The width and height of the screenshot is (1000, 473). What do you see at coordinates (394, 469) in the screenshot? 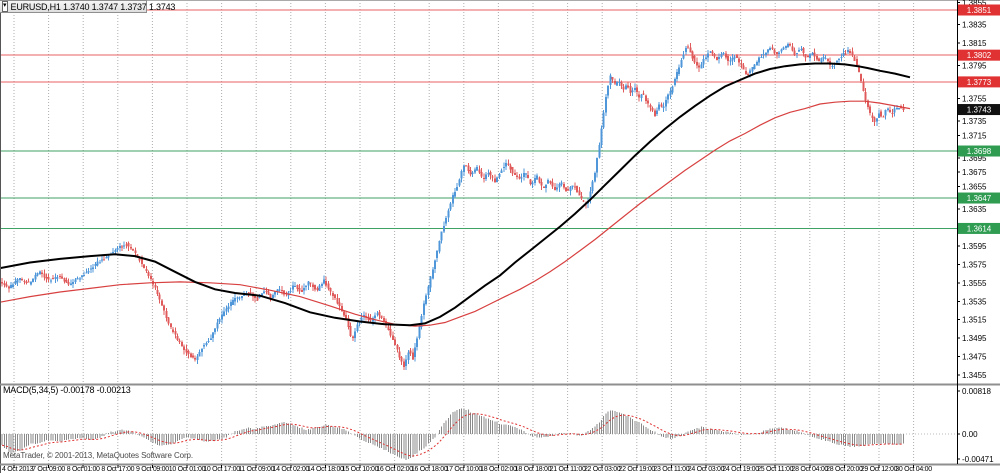
I see `time-tick-label: 16 Oct 02:00` at bounding box center [394, 469].